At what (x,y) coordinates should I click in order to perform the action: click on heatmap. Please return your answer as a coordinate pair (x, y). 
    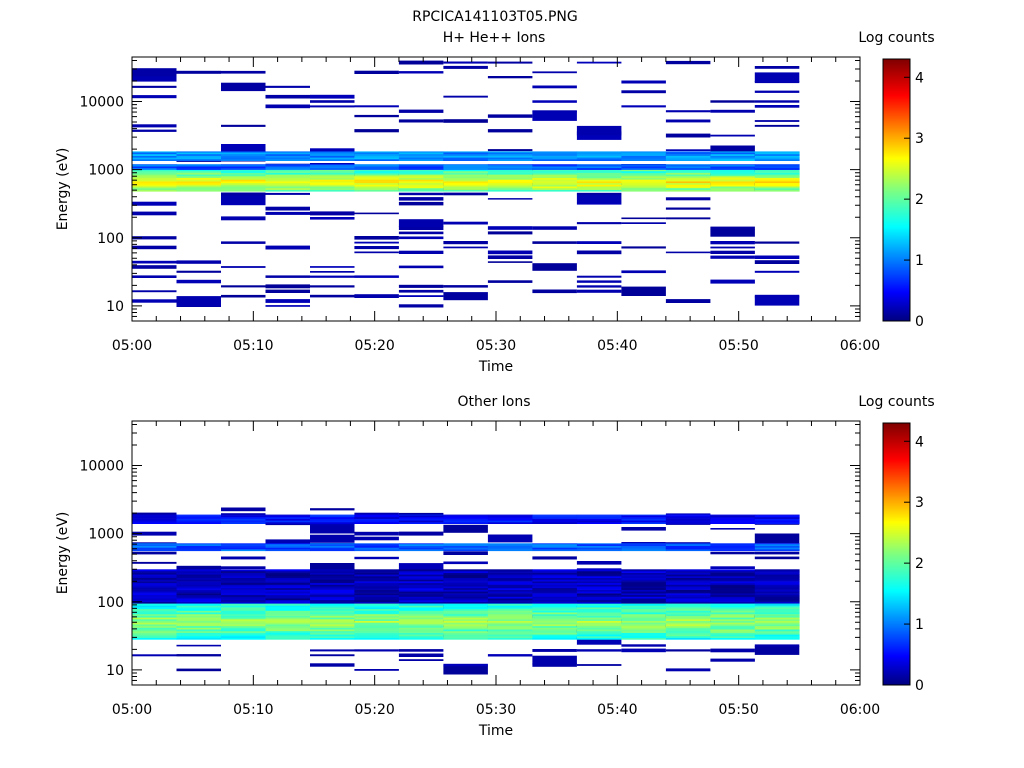
    Looking at the image, I should click on (466, 591).